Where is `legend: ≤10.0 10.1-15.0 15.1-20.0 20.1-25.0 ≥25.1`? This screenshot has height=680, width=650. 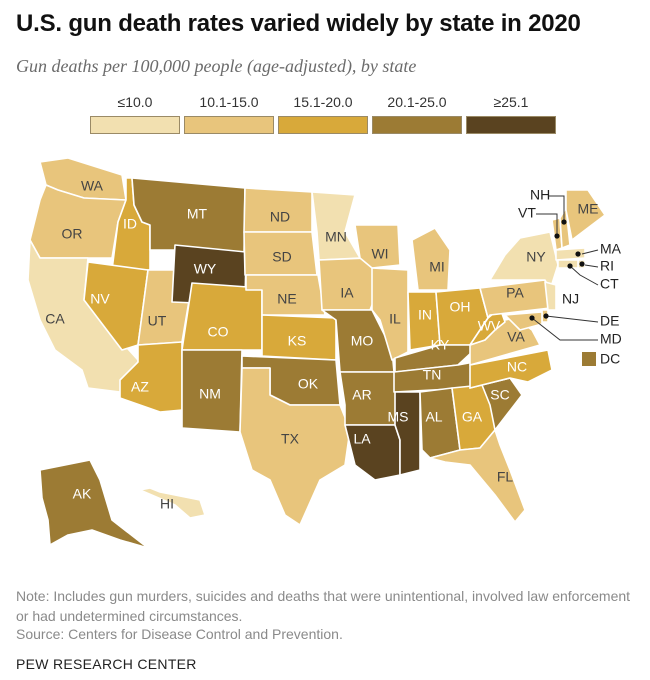
legend: ≤10.0 10.1-15.0 15.1-20.0 20.1-25.0 ≥25.1 is located at coordinates (325, 114).